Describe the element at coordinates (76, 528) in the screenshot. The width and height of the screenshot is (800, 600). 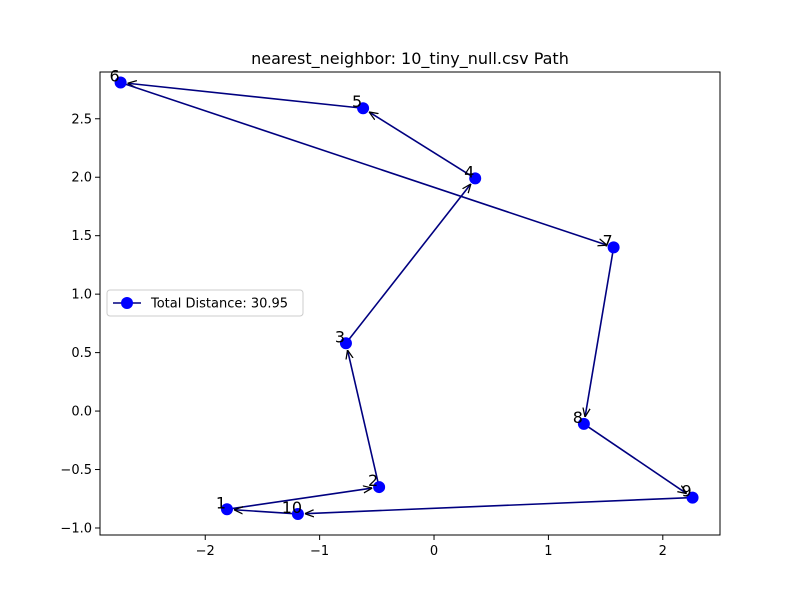
I see `y-tick-label: −1.0` at that location.